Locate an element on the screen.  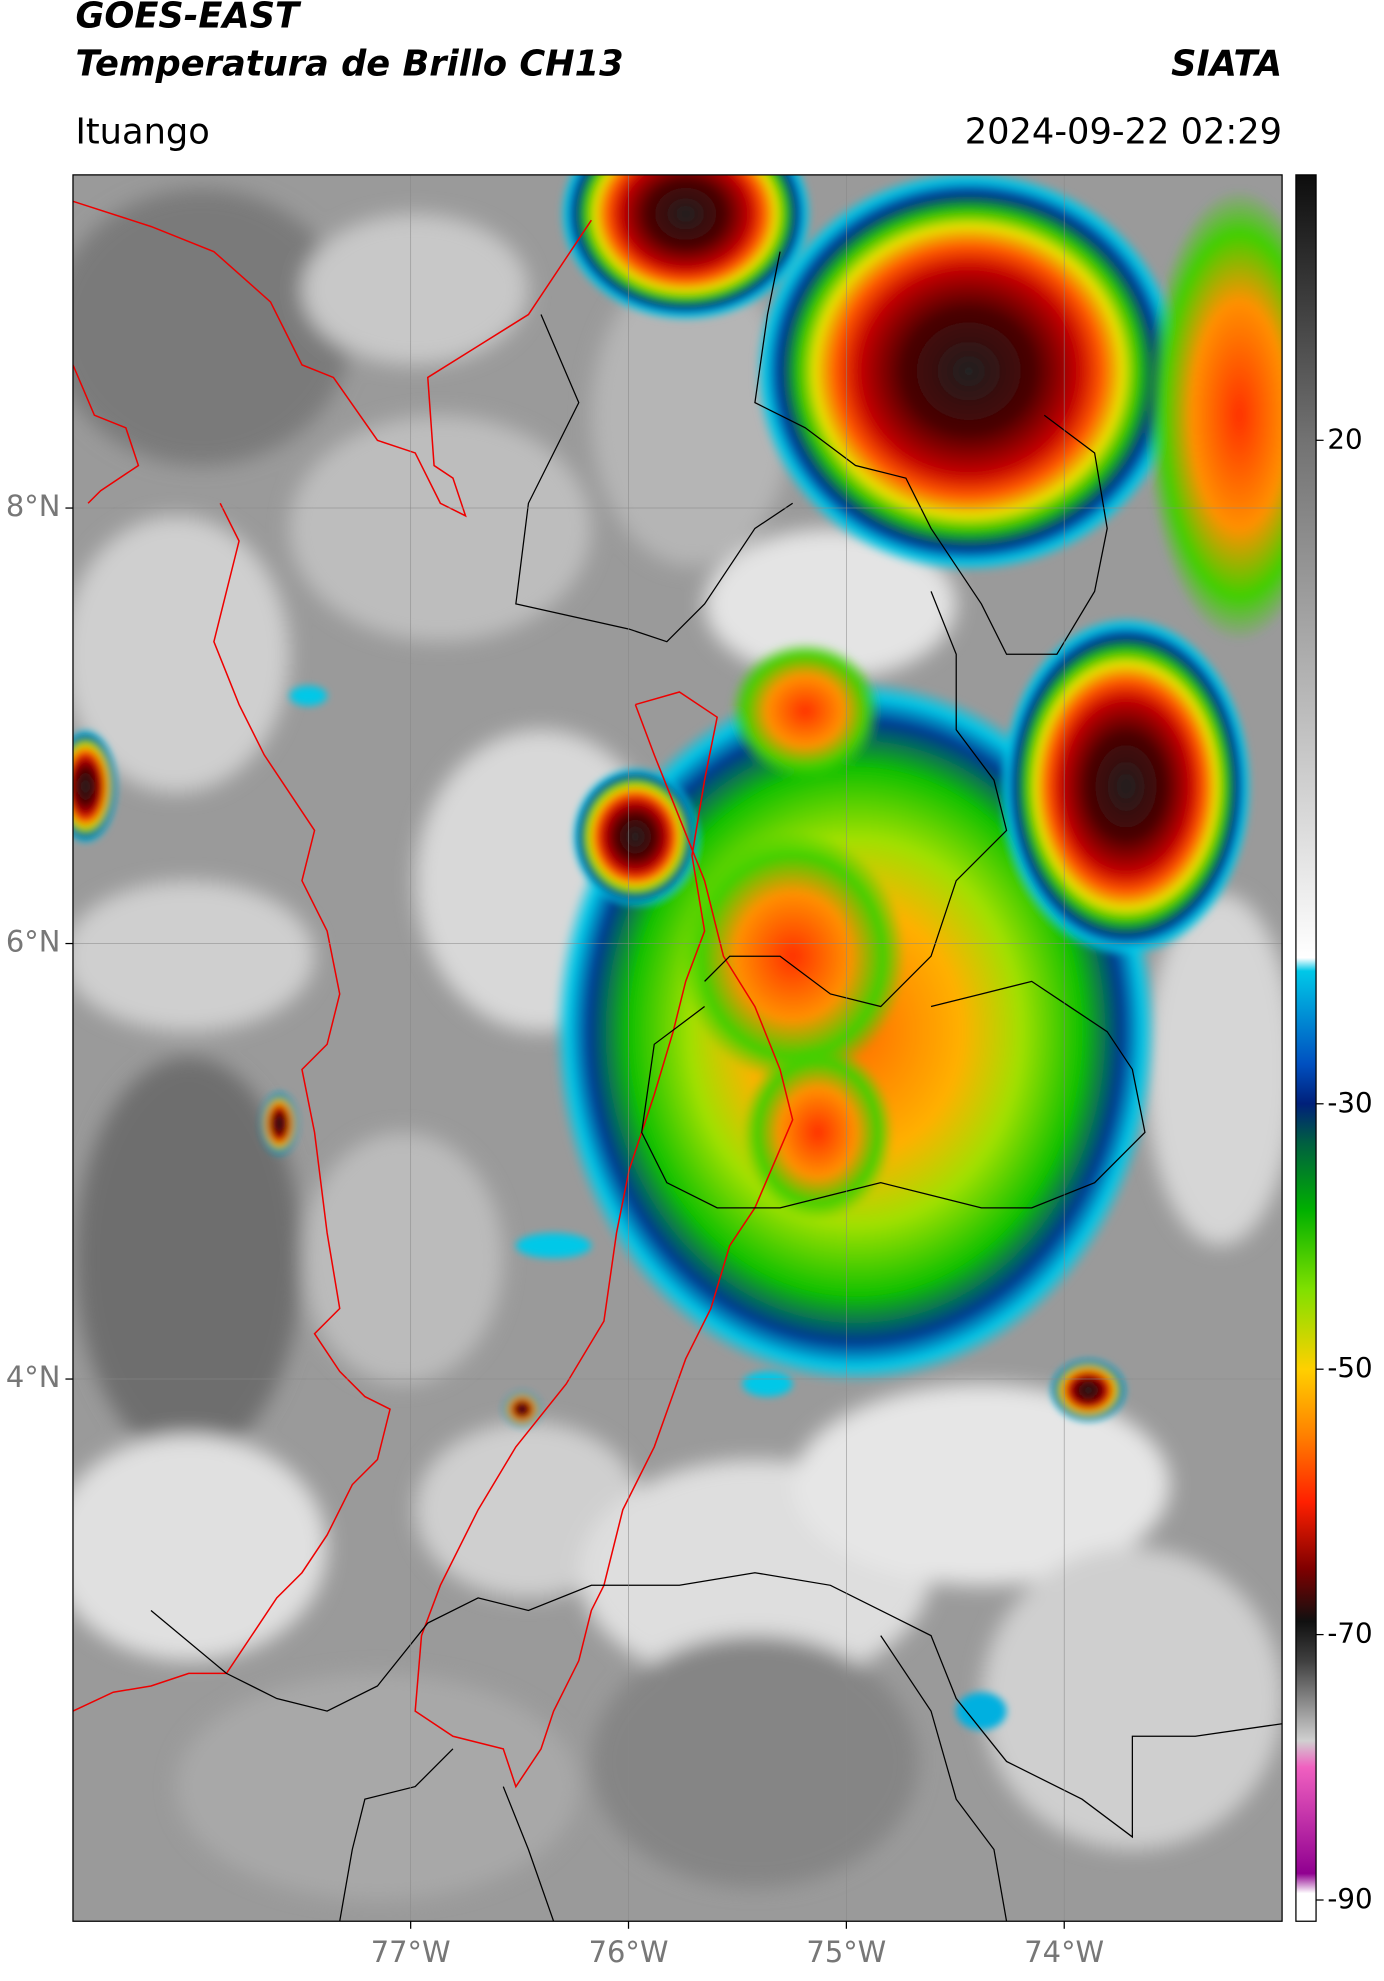
y-tick-label: 6°N is located at coordinates (33, 942).